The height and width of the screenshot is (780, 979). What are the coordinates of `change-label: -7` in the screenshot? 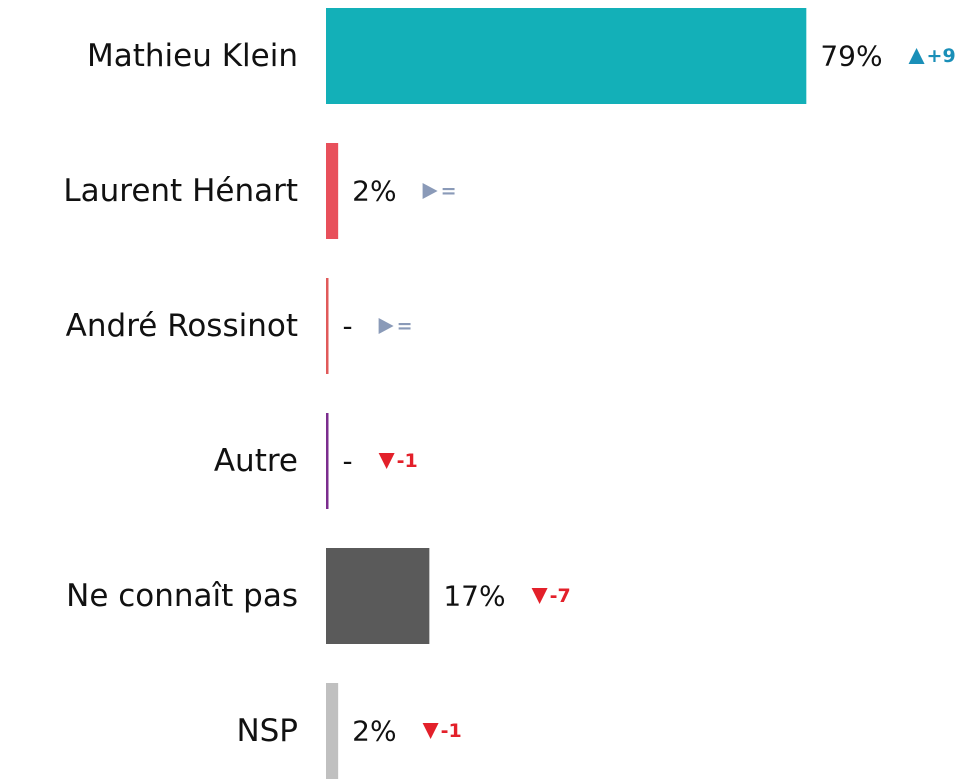 It's located at (560, 596).